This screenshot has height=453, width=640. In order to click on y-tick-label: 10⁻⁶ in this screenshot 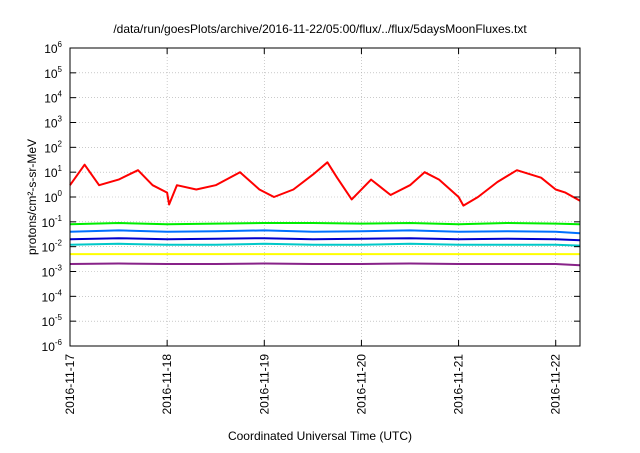, I will do `click(52, 346)`.